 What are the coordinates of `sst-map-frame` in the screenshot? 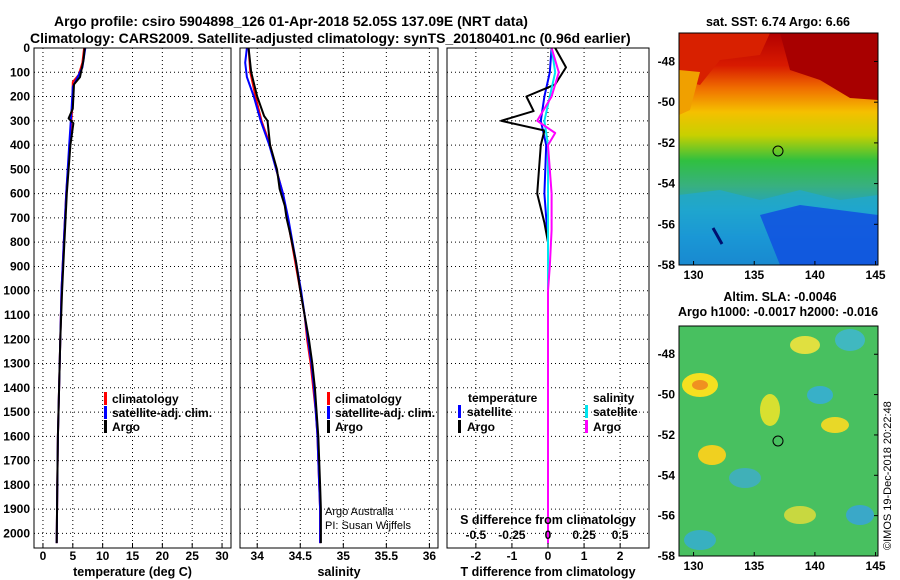 It's located at (778, 149).